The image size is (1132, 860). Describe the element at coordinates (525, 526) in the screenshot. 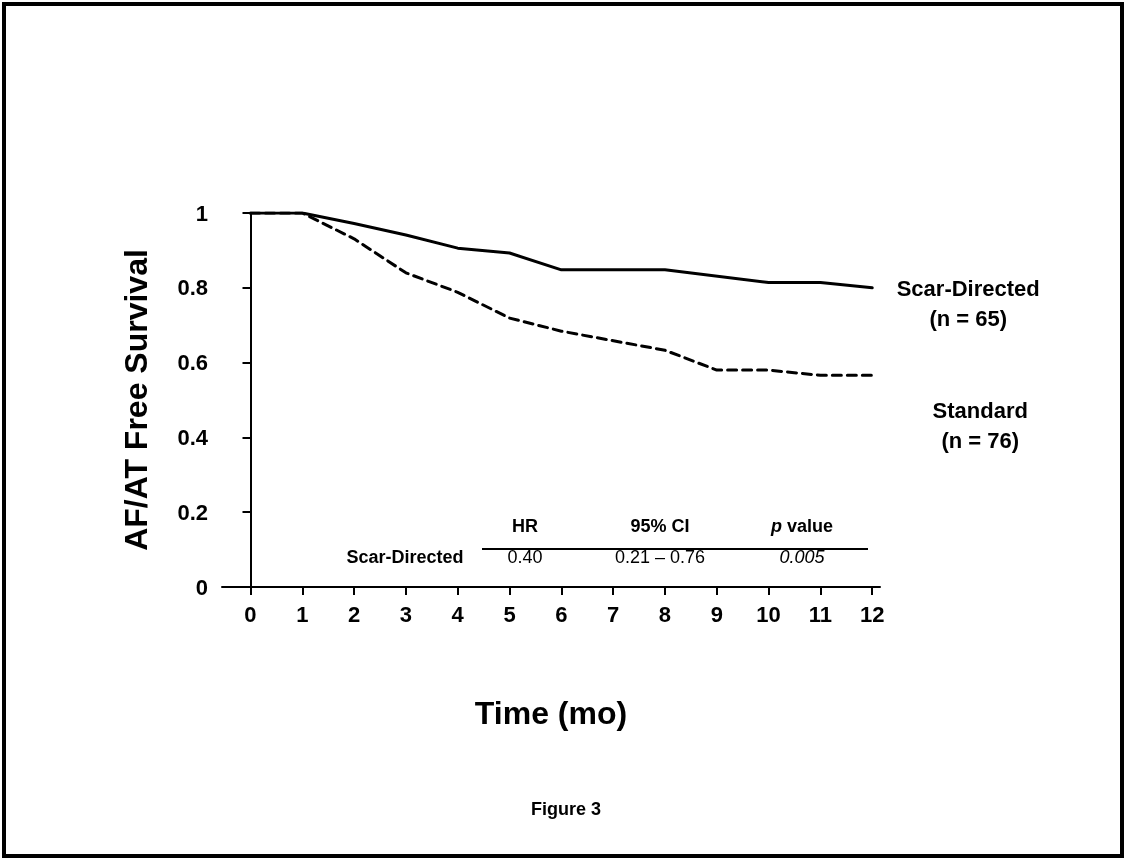

I see `annotation: HR` at that location.